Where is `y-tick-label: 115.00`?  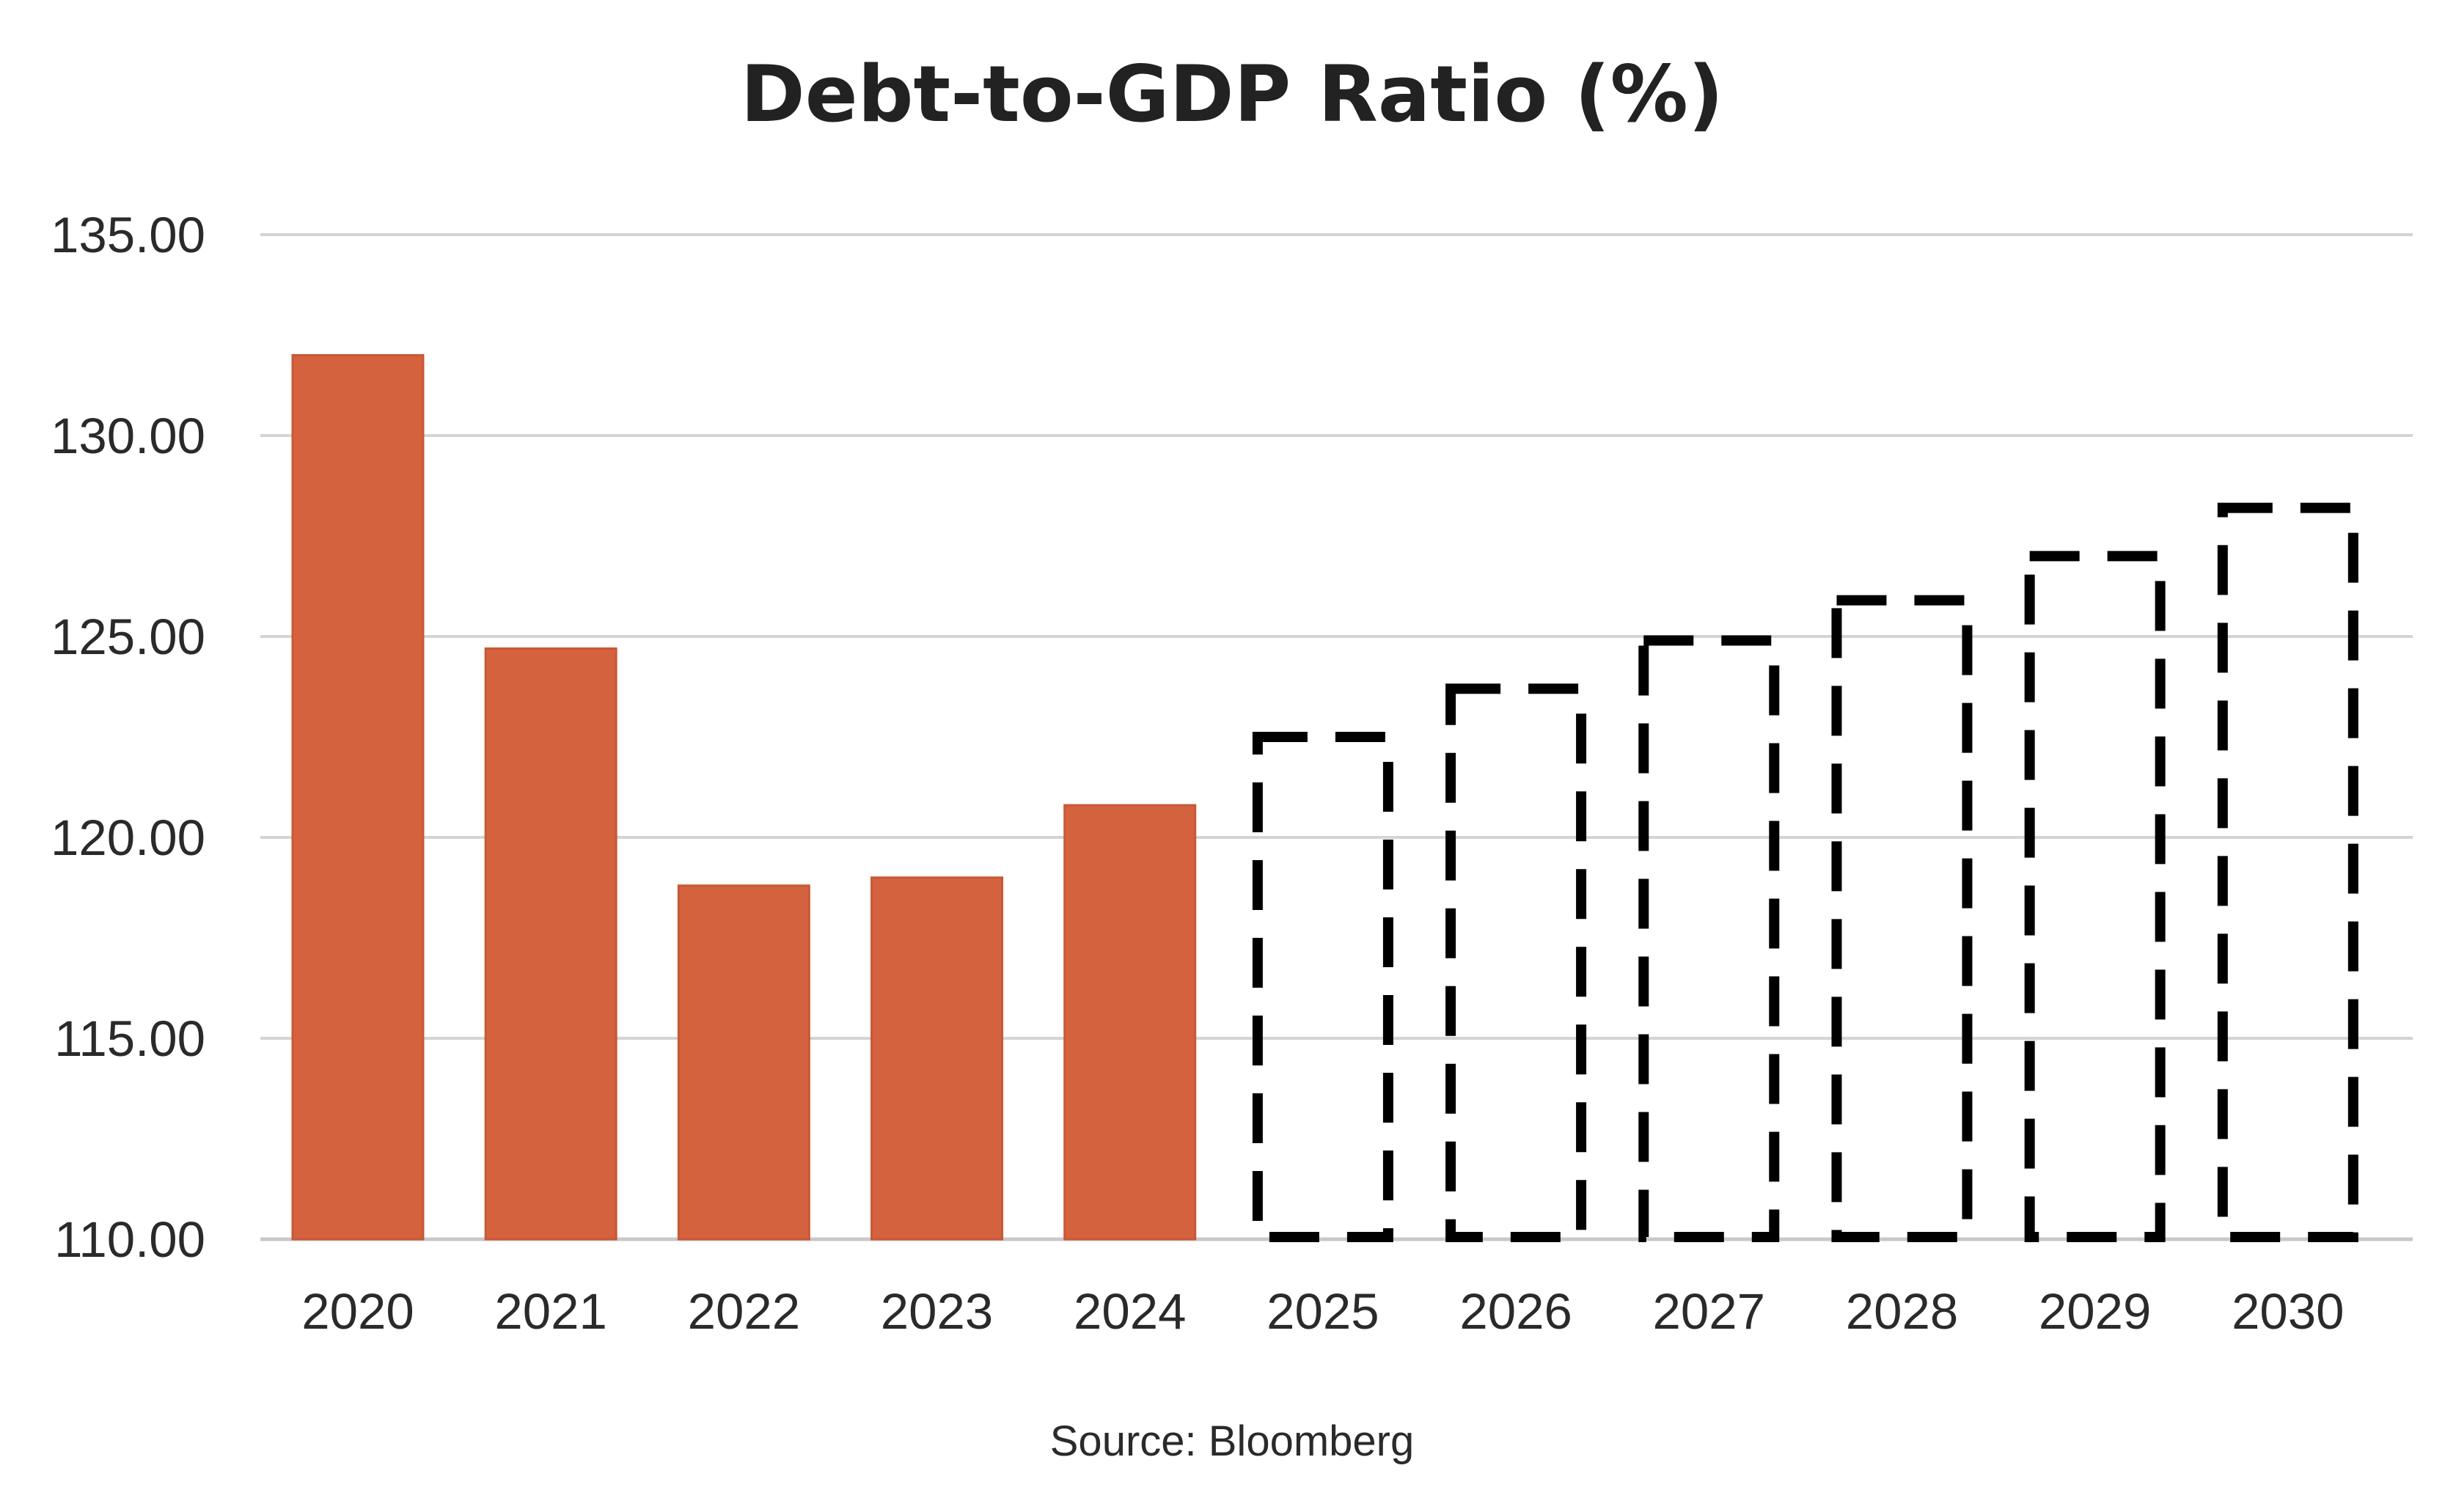 y-tick-label: 115.00 is located at coordinates (129, 1038).